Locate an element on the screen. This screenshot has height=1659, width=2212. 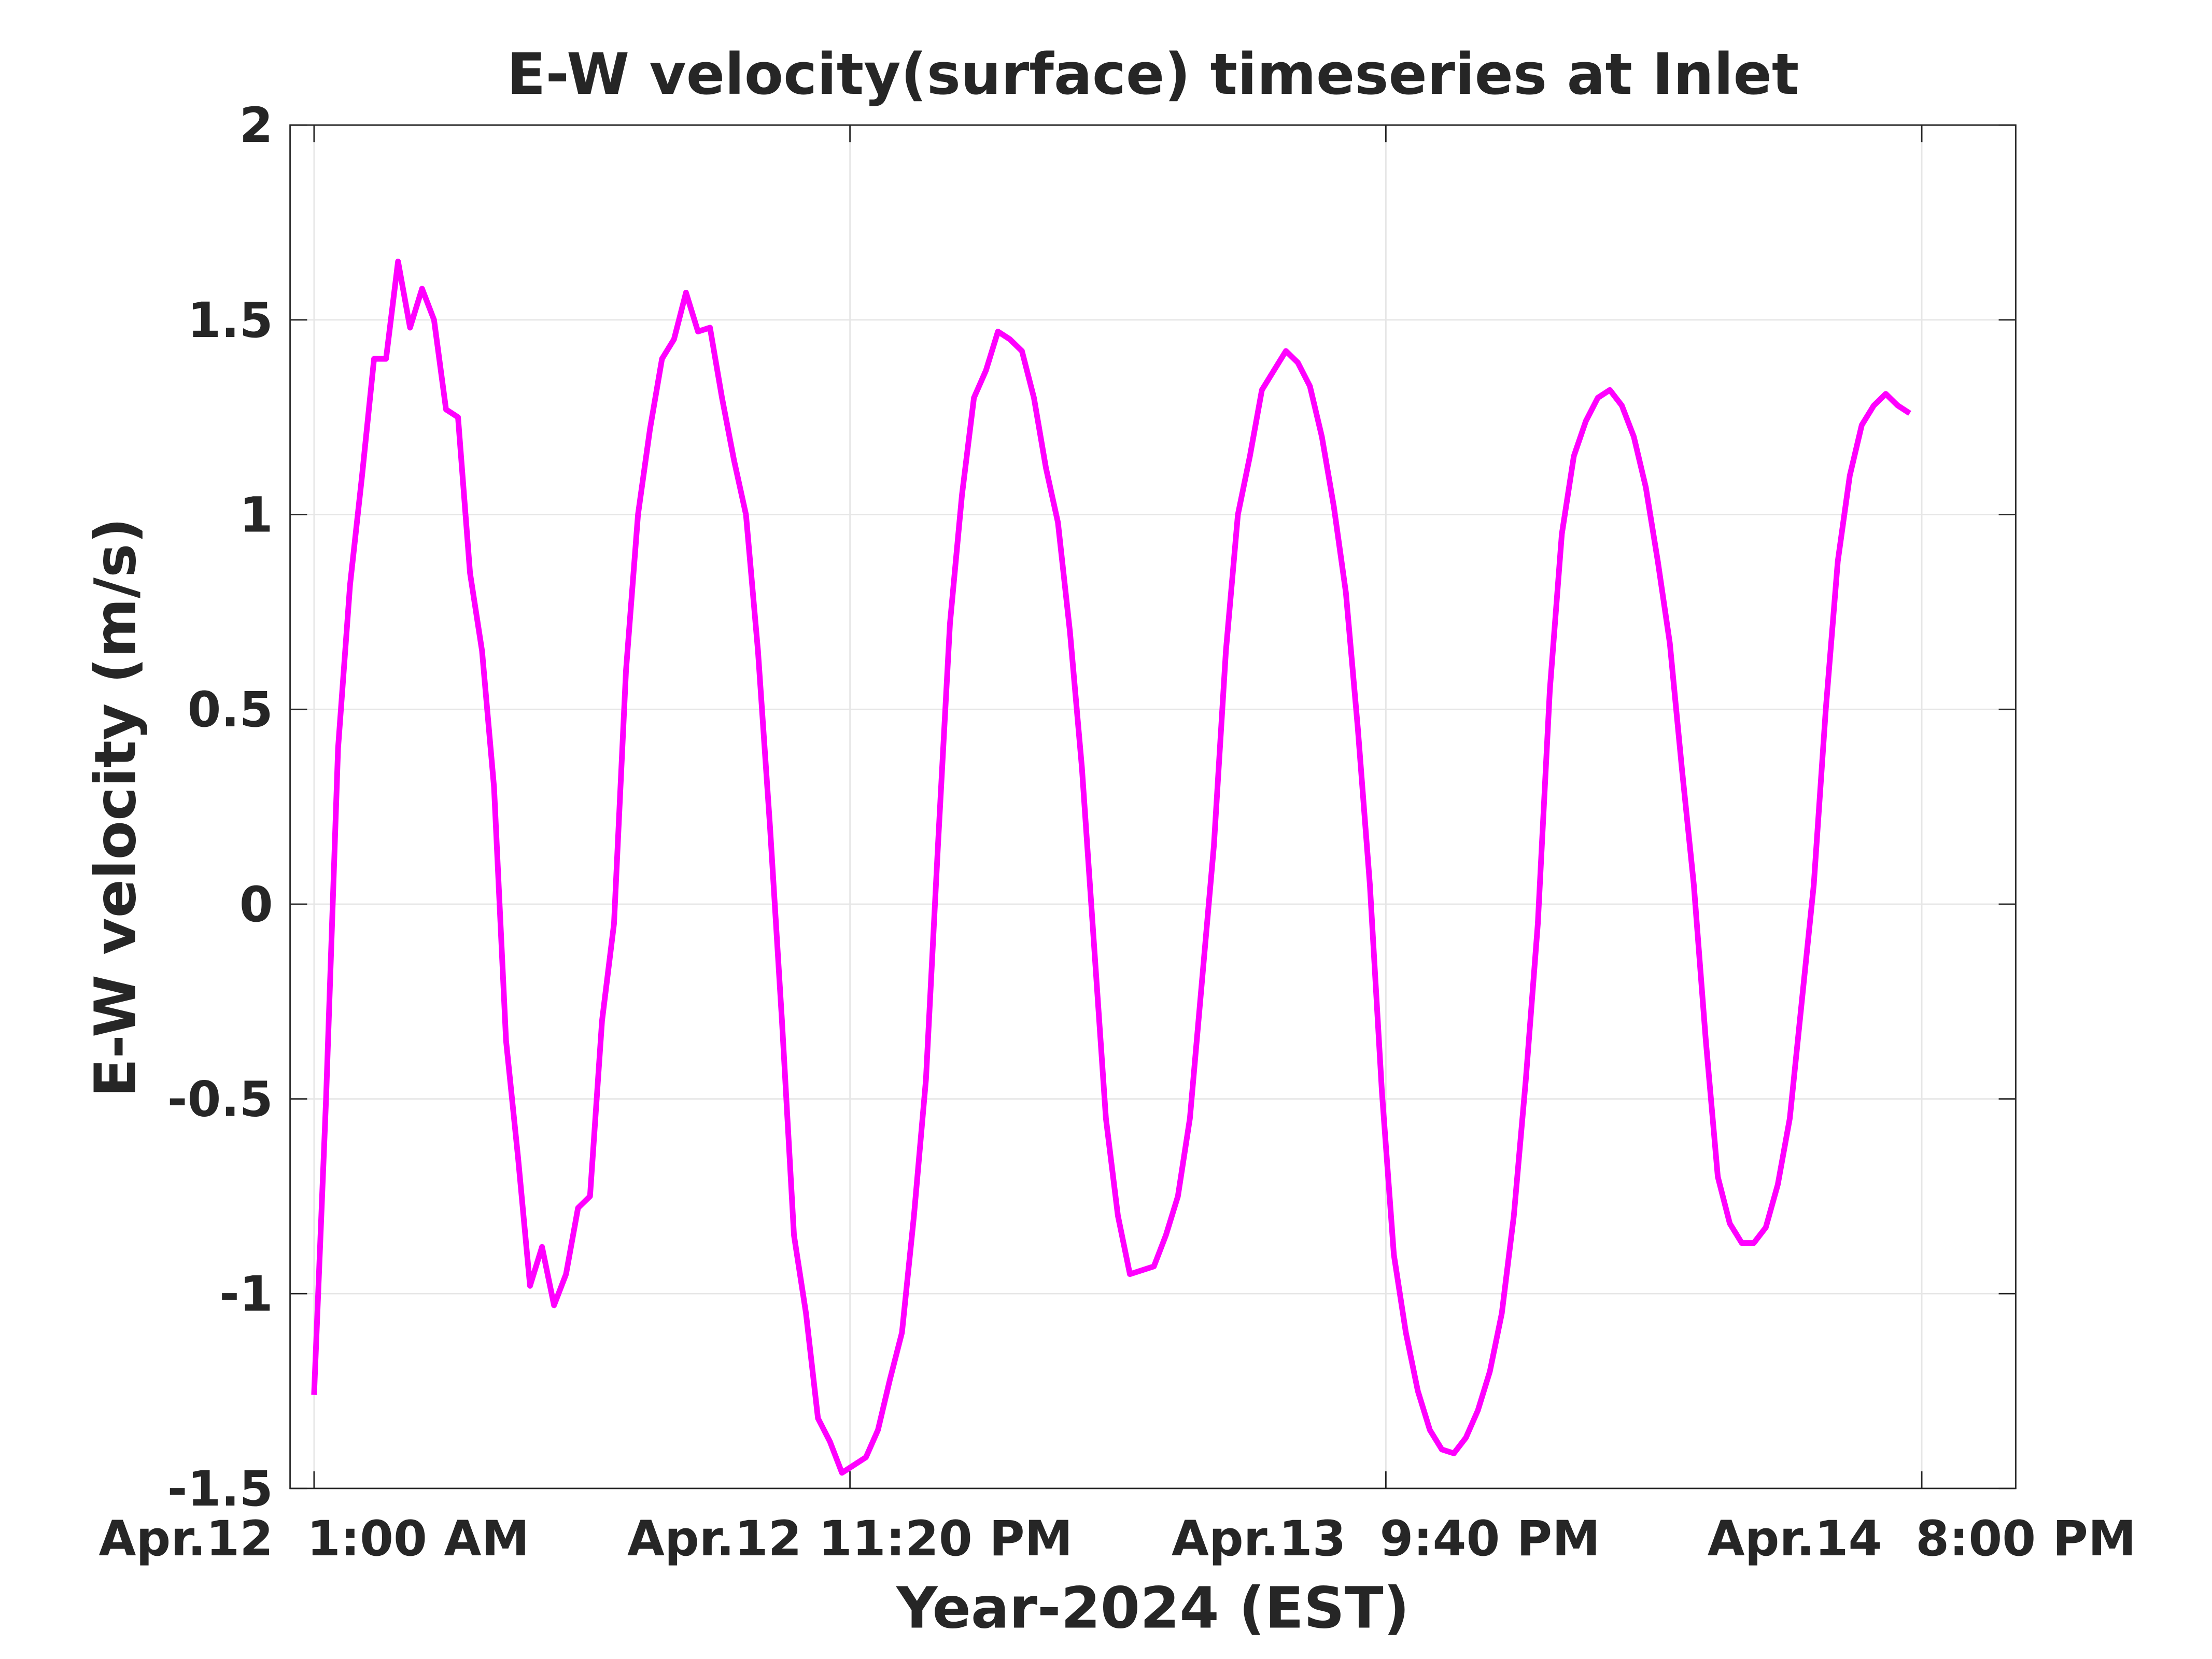
y-axis-label: E-W velocity (m/s) is located at coordinates (115, 807).